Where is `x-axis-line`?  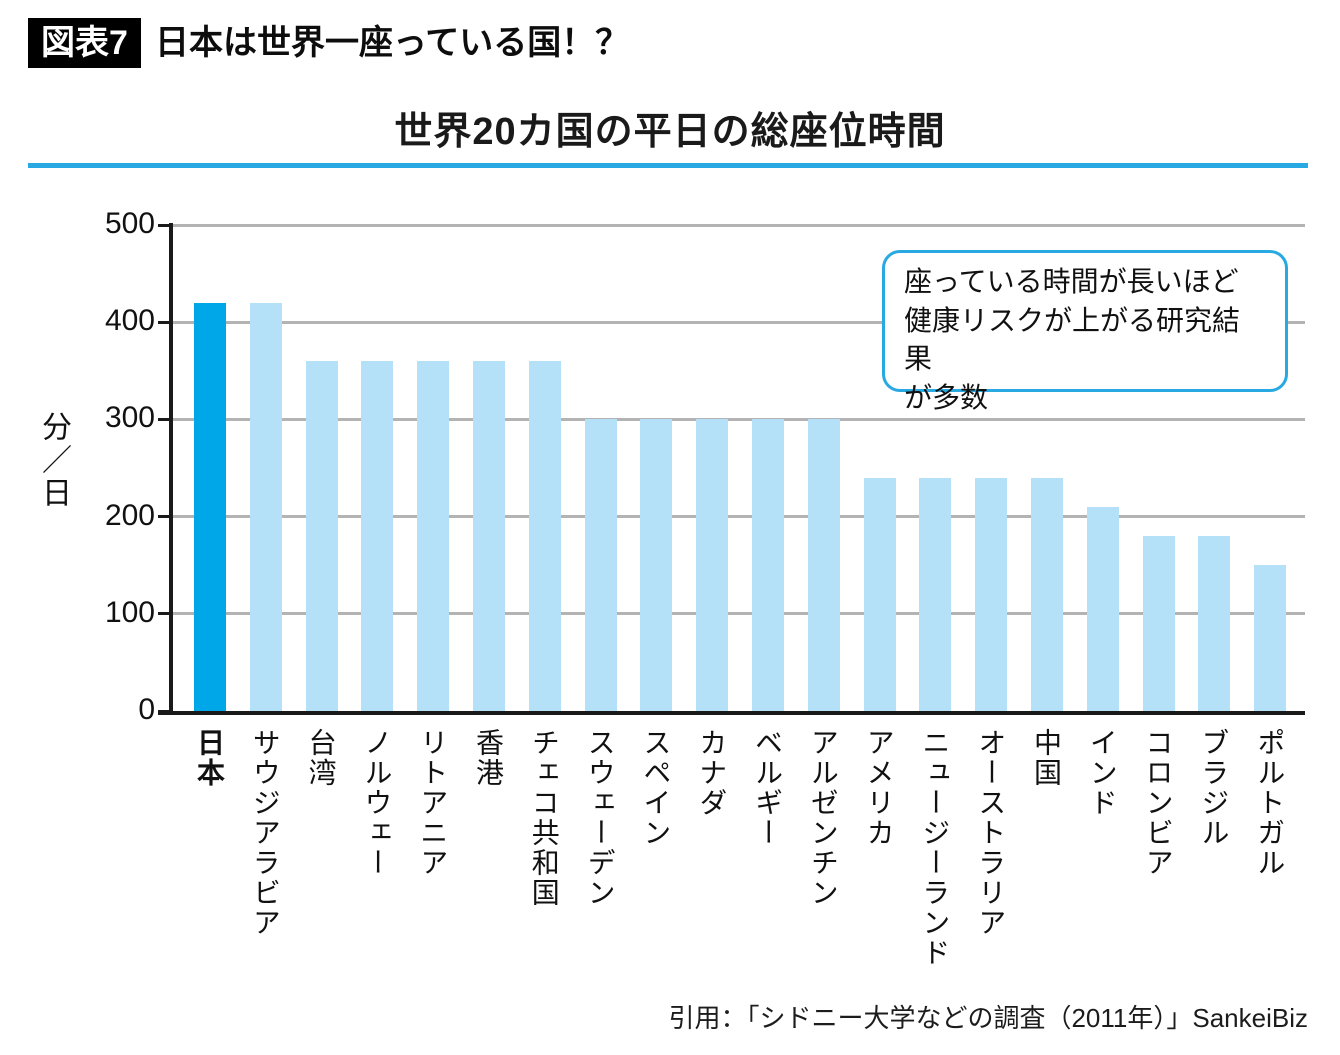
x-axis-line is located at coordinates (731, 713).